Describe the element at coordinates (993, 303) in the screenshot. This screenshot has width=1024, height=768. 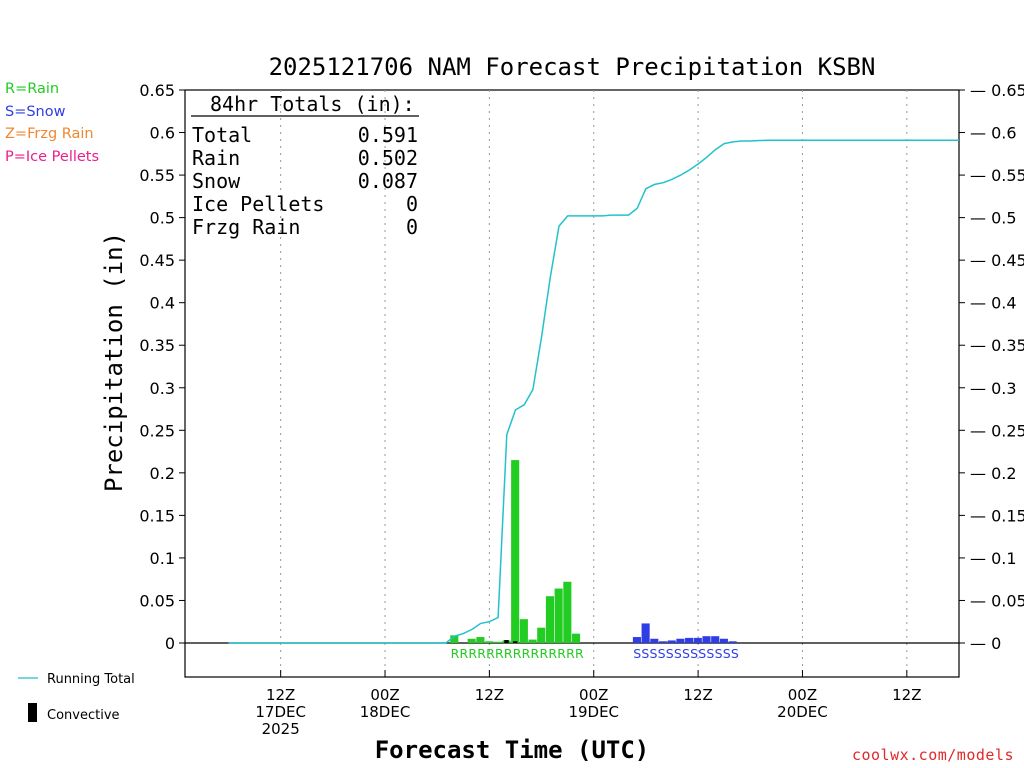
I see `y-tick-label-right-8: — 0.4` at that location.